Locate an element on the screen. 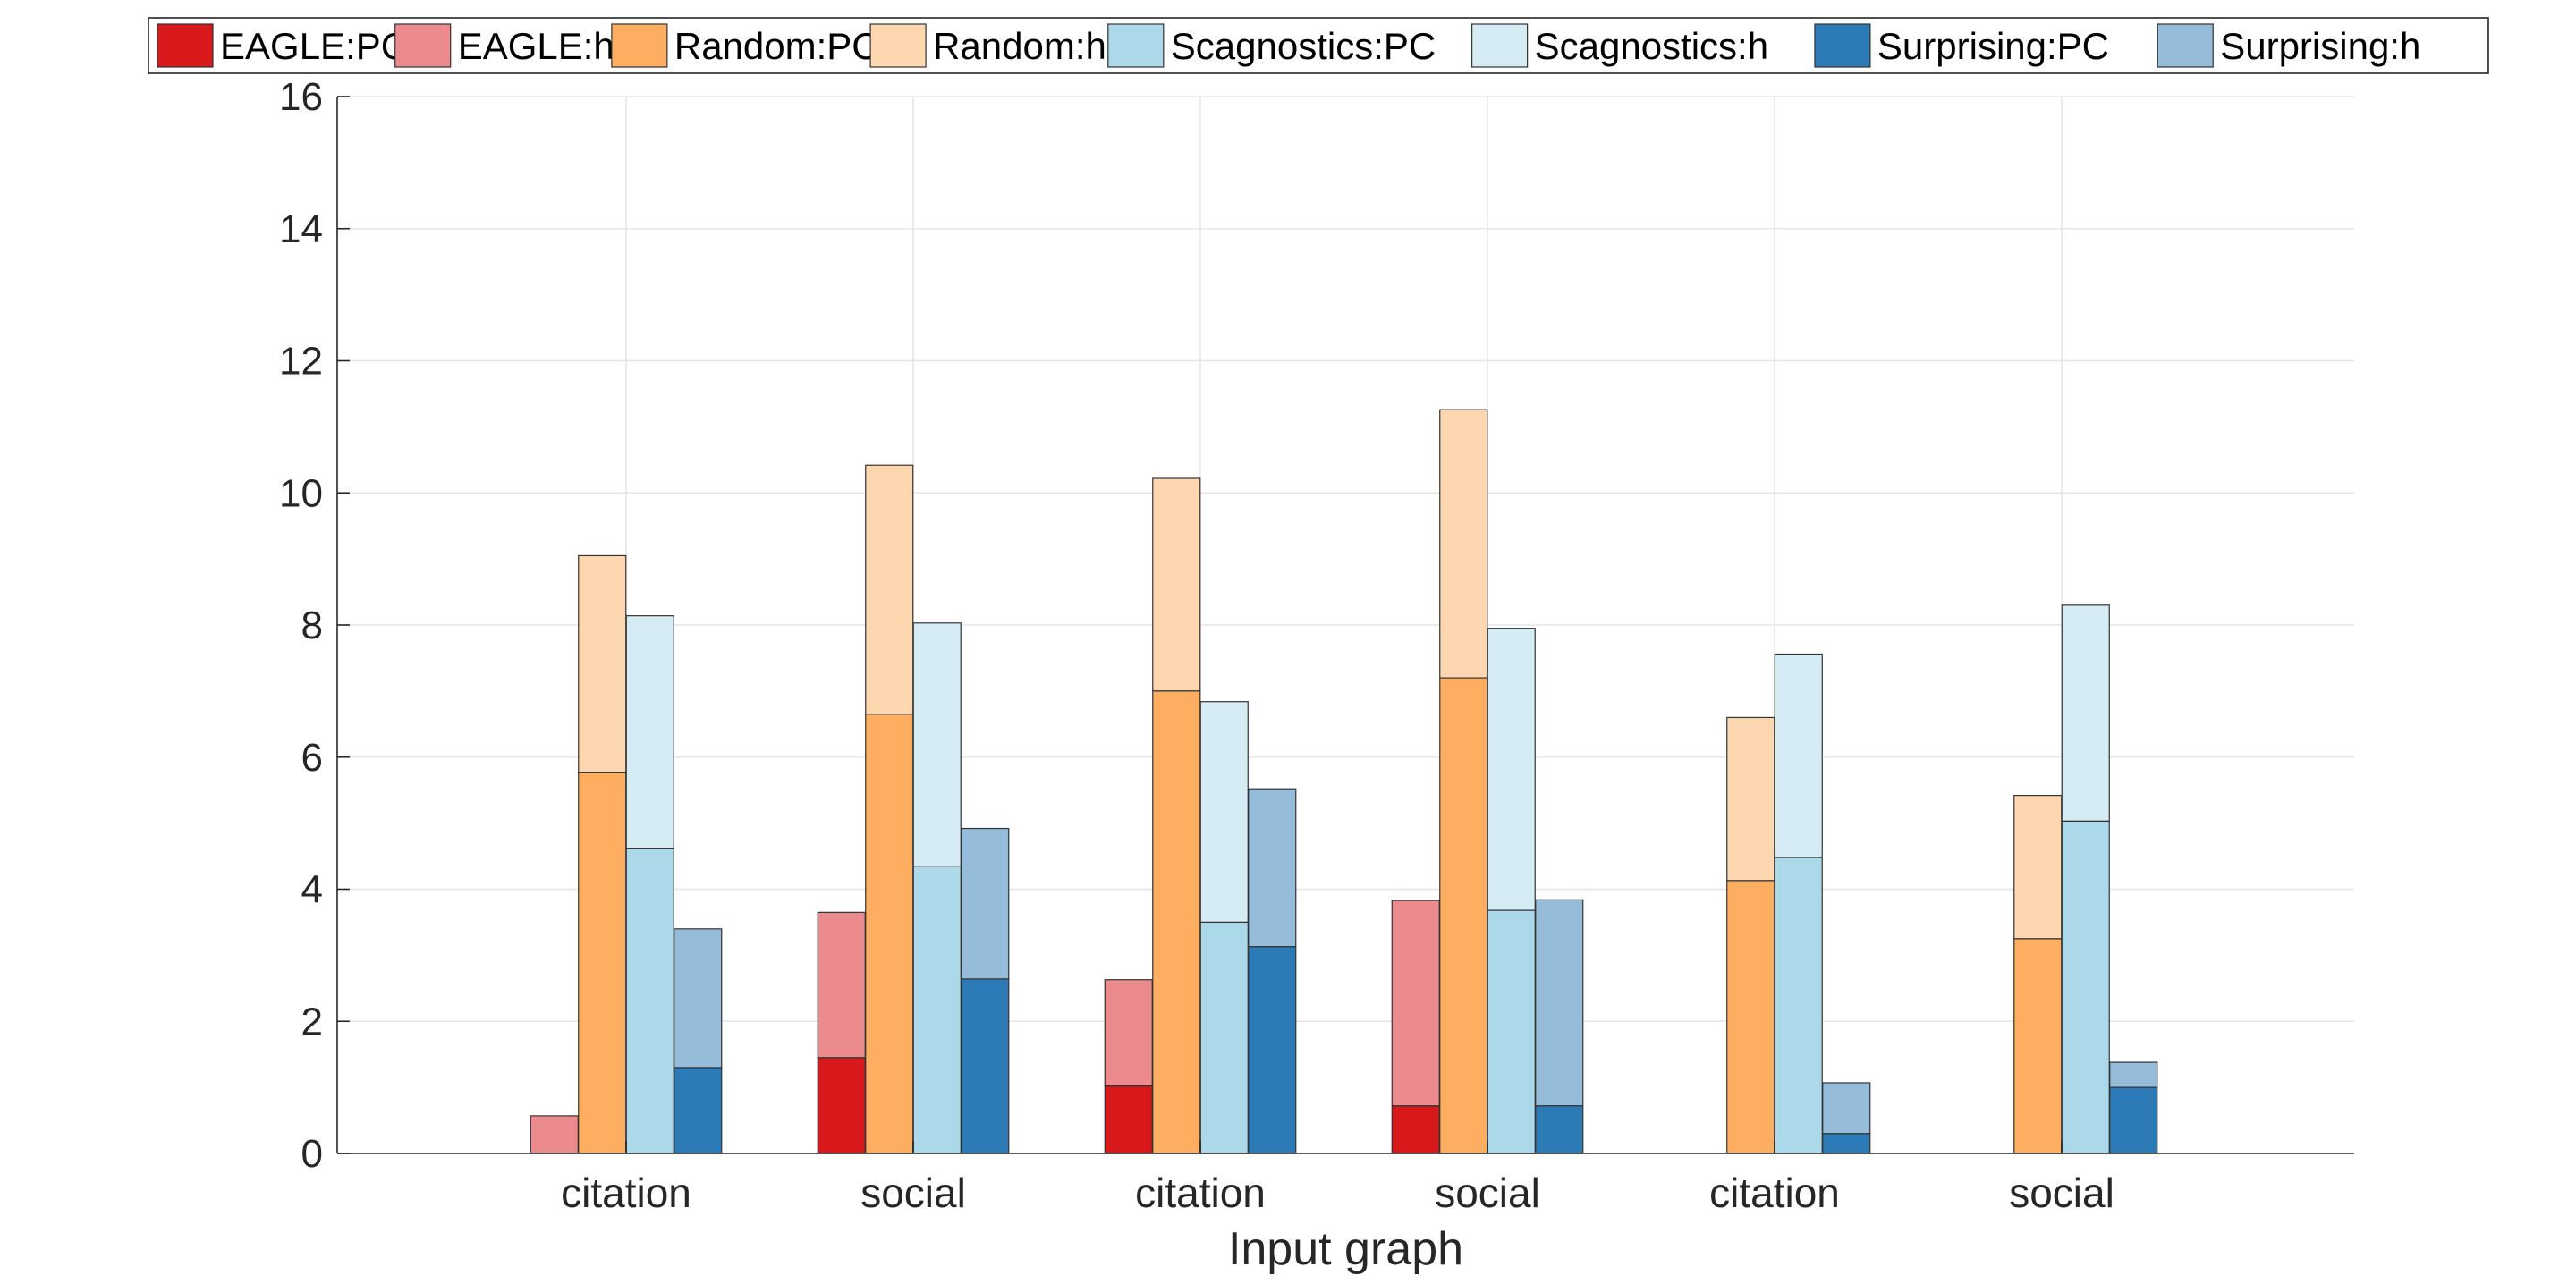 Image resolution: width=2576 pixels, height=1284 pixels. legend-swatch-scagnostics-h is located at coordinates (1500, 45).